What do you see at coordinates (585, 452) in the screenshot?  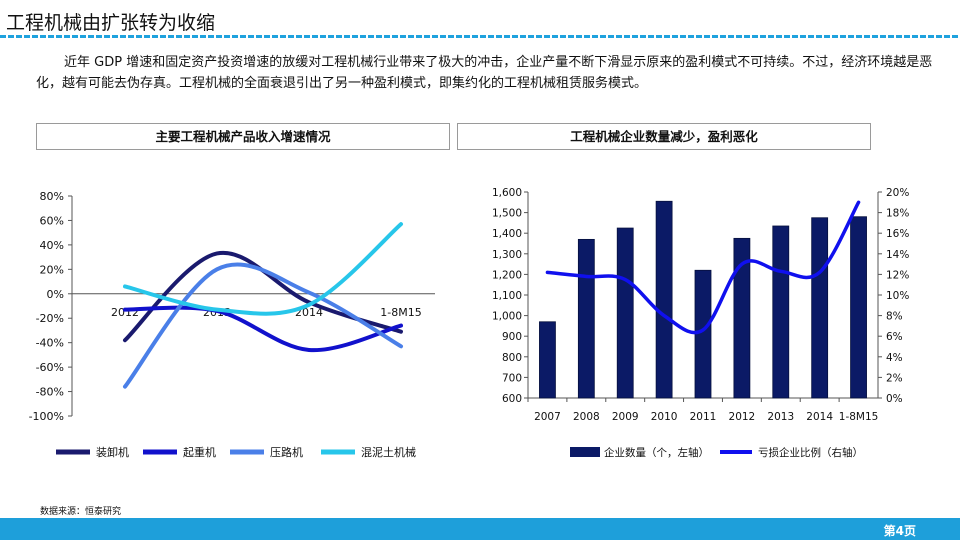 I see `legend-swatch-bar` at bounding box center [585, 452].